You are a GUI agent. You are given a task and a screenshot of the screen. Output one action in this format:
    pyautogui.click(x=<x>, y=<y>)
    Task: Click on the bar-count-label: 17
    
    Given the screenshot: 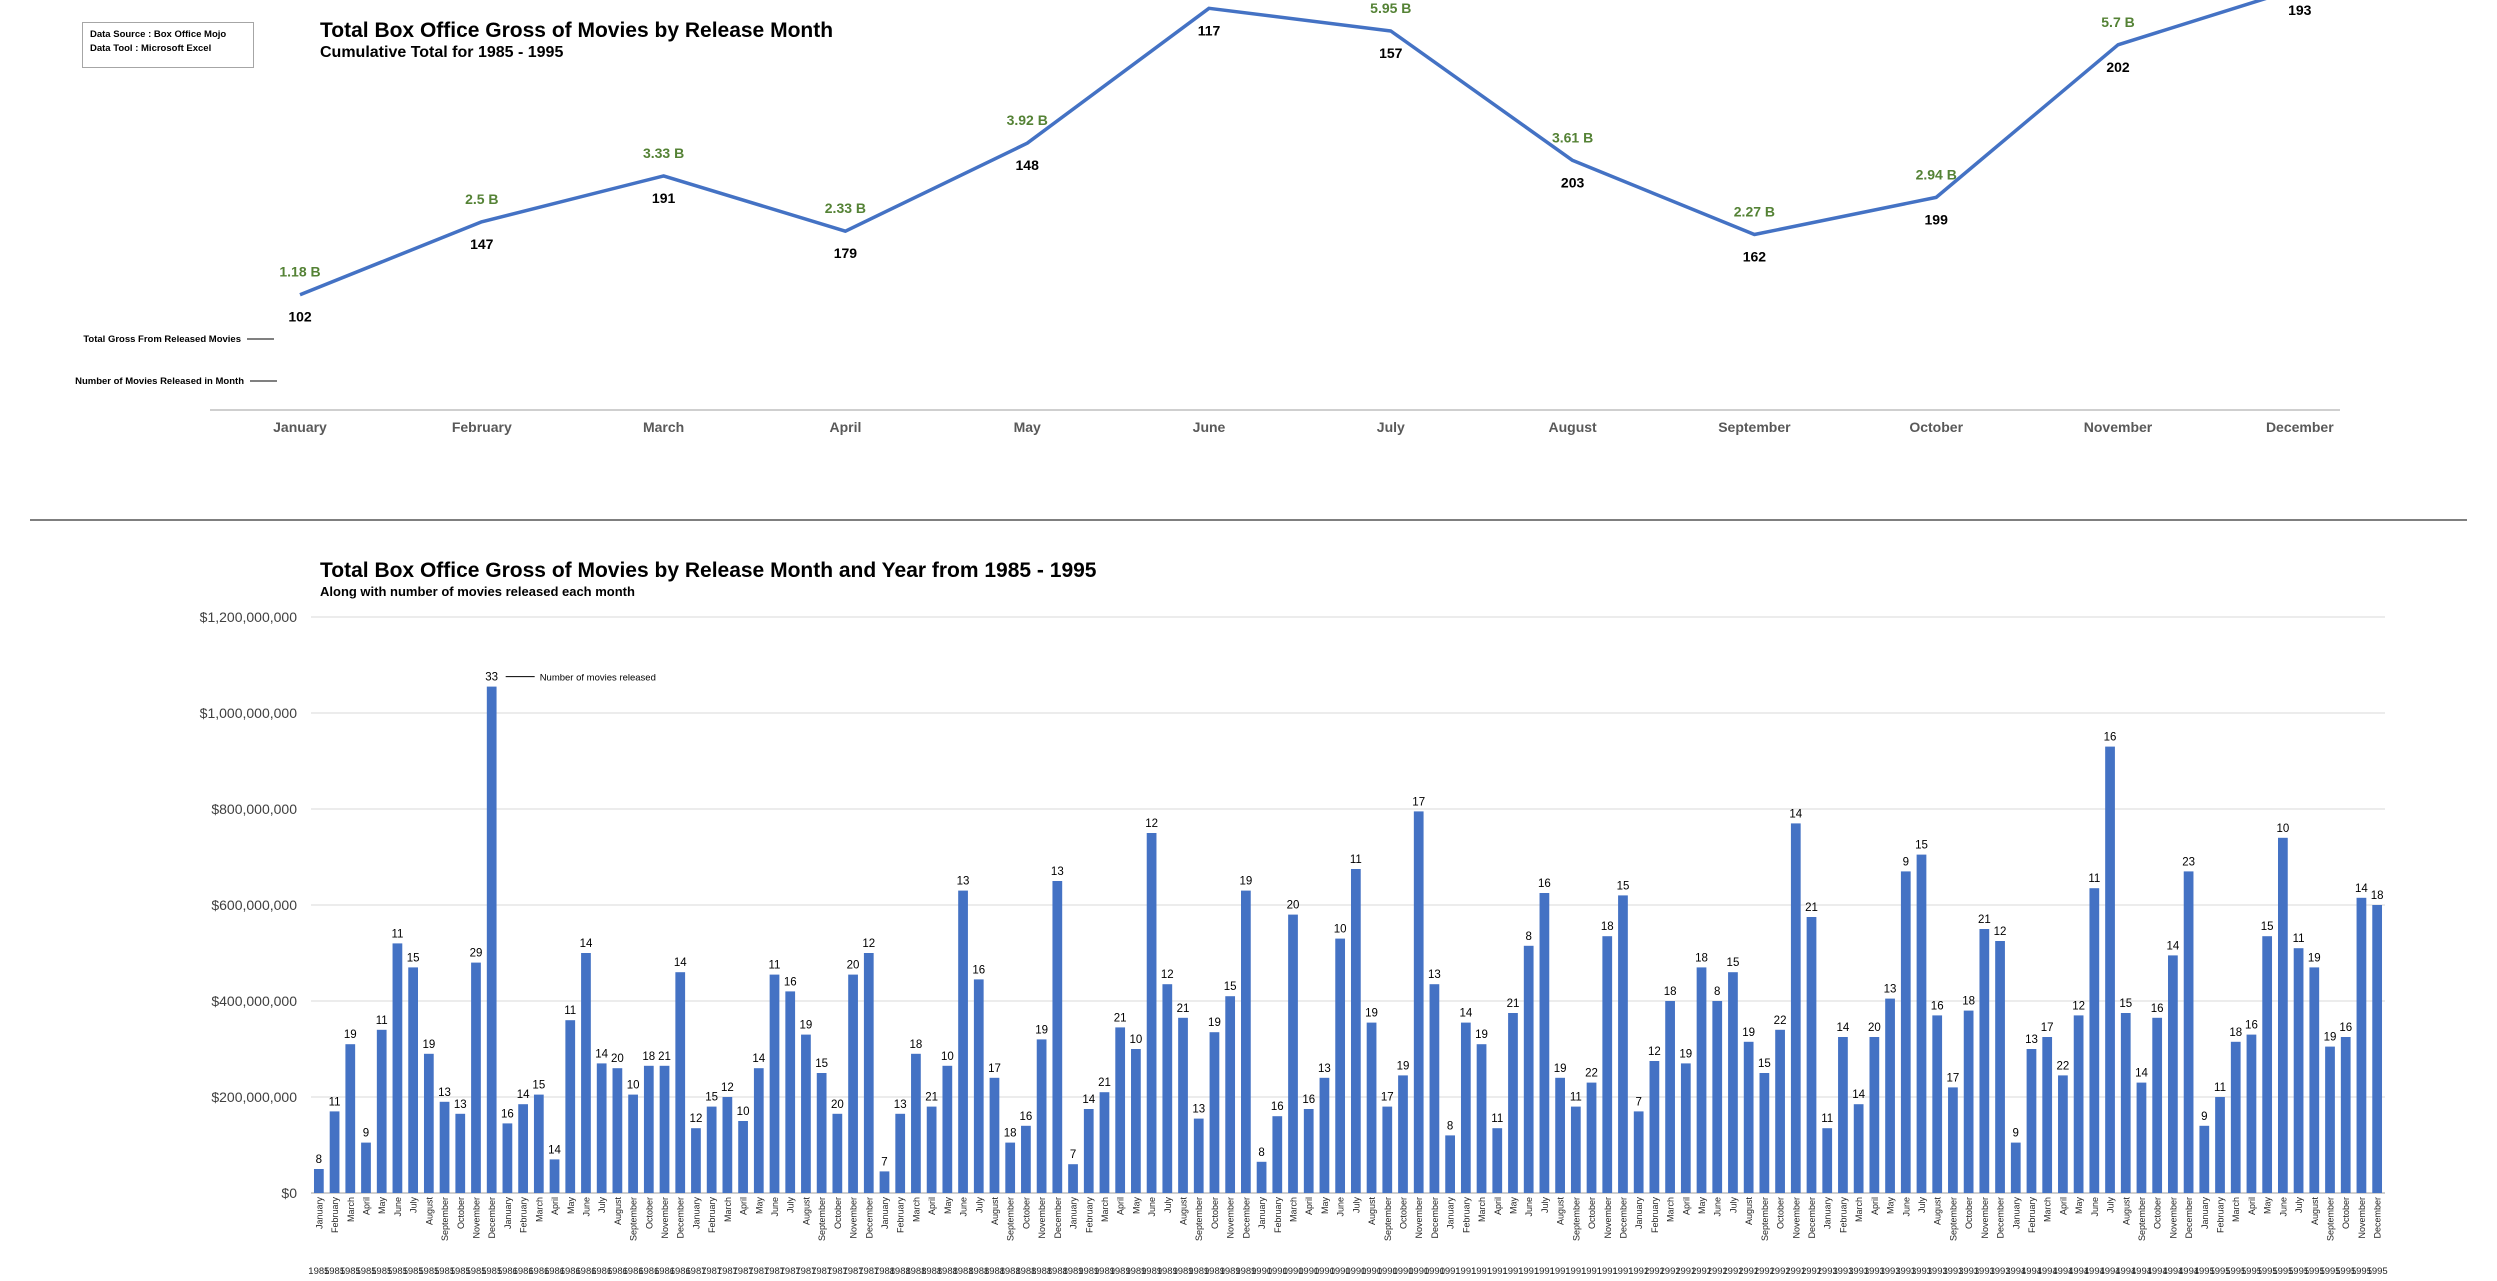 What is the action you would take?
    pyautogui.click(x=1953, y=1078)
    